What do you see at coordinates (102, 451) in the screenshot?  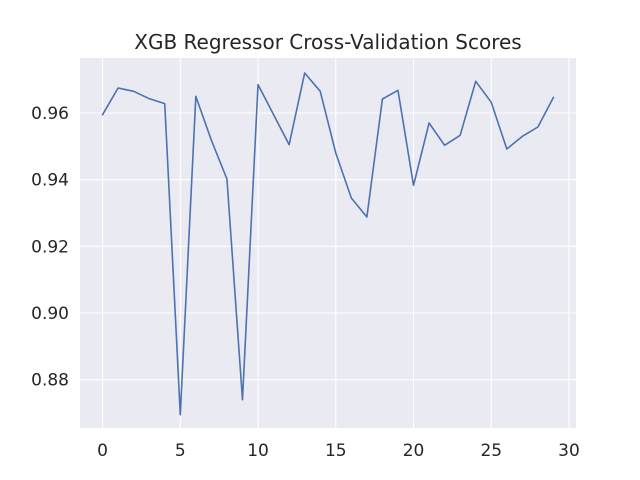 I see `x-tick-label: 0` at bounding box center [102, 451].